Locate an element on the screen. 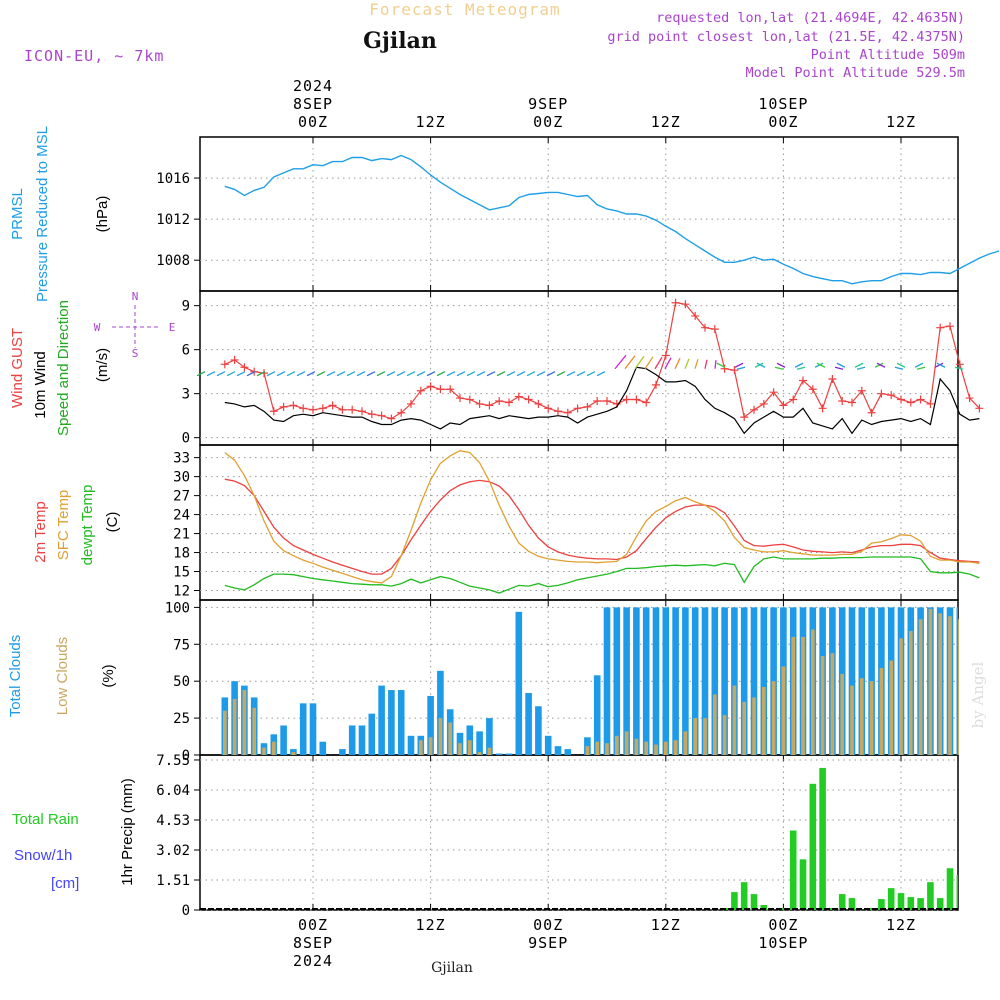 The width and height of the screenshot is (1000, 1000). y-tick-label: 1012 is located at coordinates (173, 220).